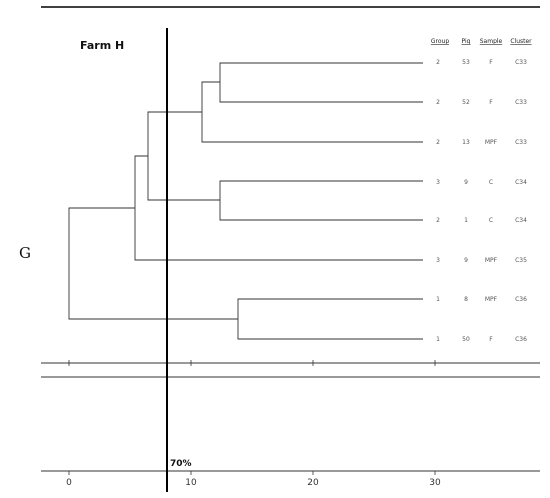 The height and width of the screenshot is (498, 550). I want to click on leaf-pig: 13, so click(466, 142).